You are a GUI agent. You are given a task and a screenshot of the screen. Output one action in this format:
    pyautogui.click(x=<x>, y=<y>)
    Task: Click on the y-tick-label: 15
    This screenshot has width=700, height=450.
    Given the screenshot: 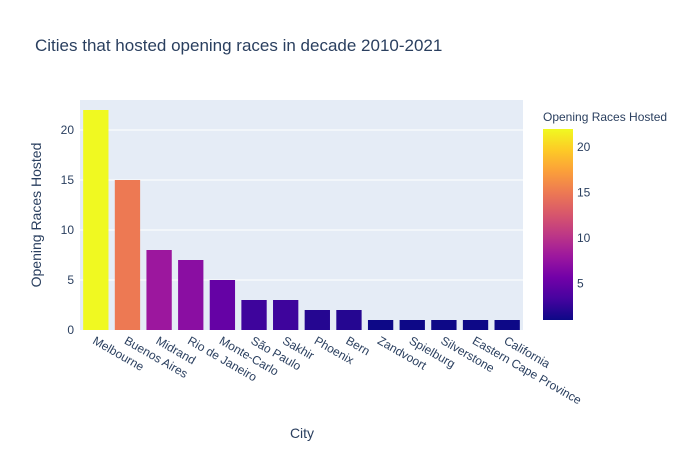 What is the action you would take?
    pyautogui.click(x=68, y=180)
    